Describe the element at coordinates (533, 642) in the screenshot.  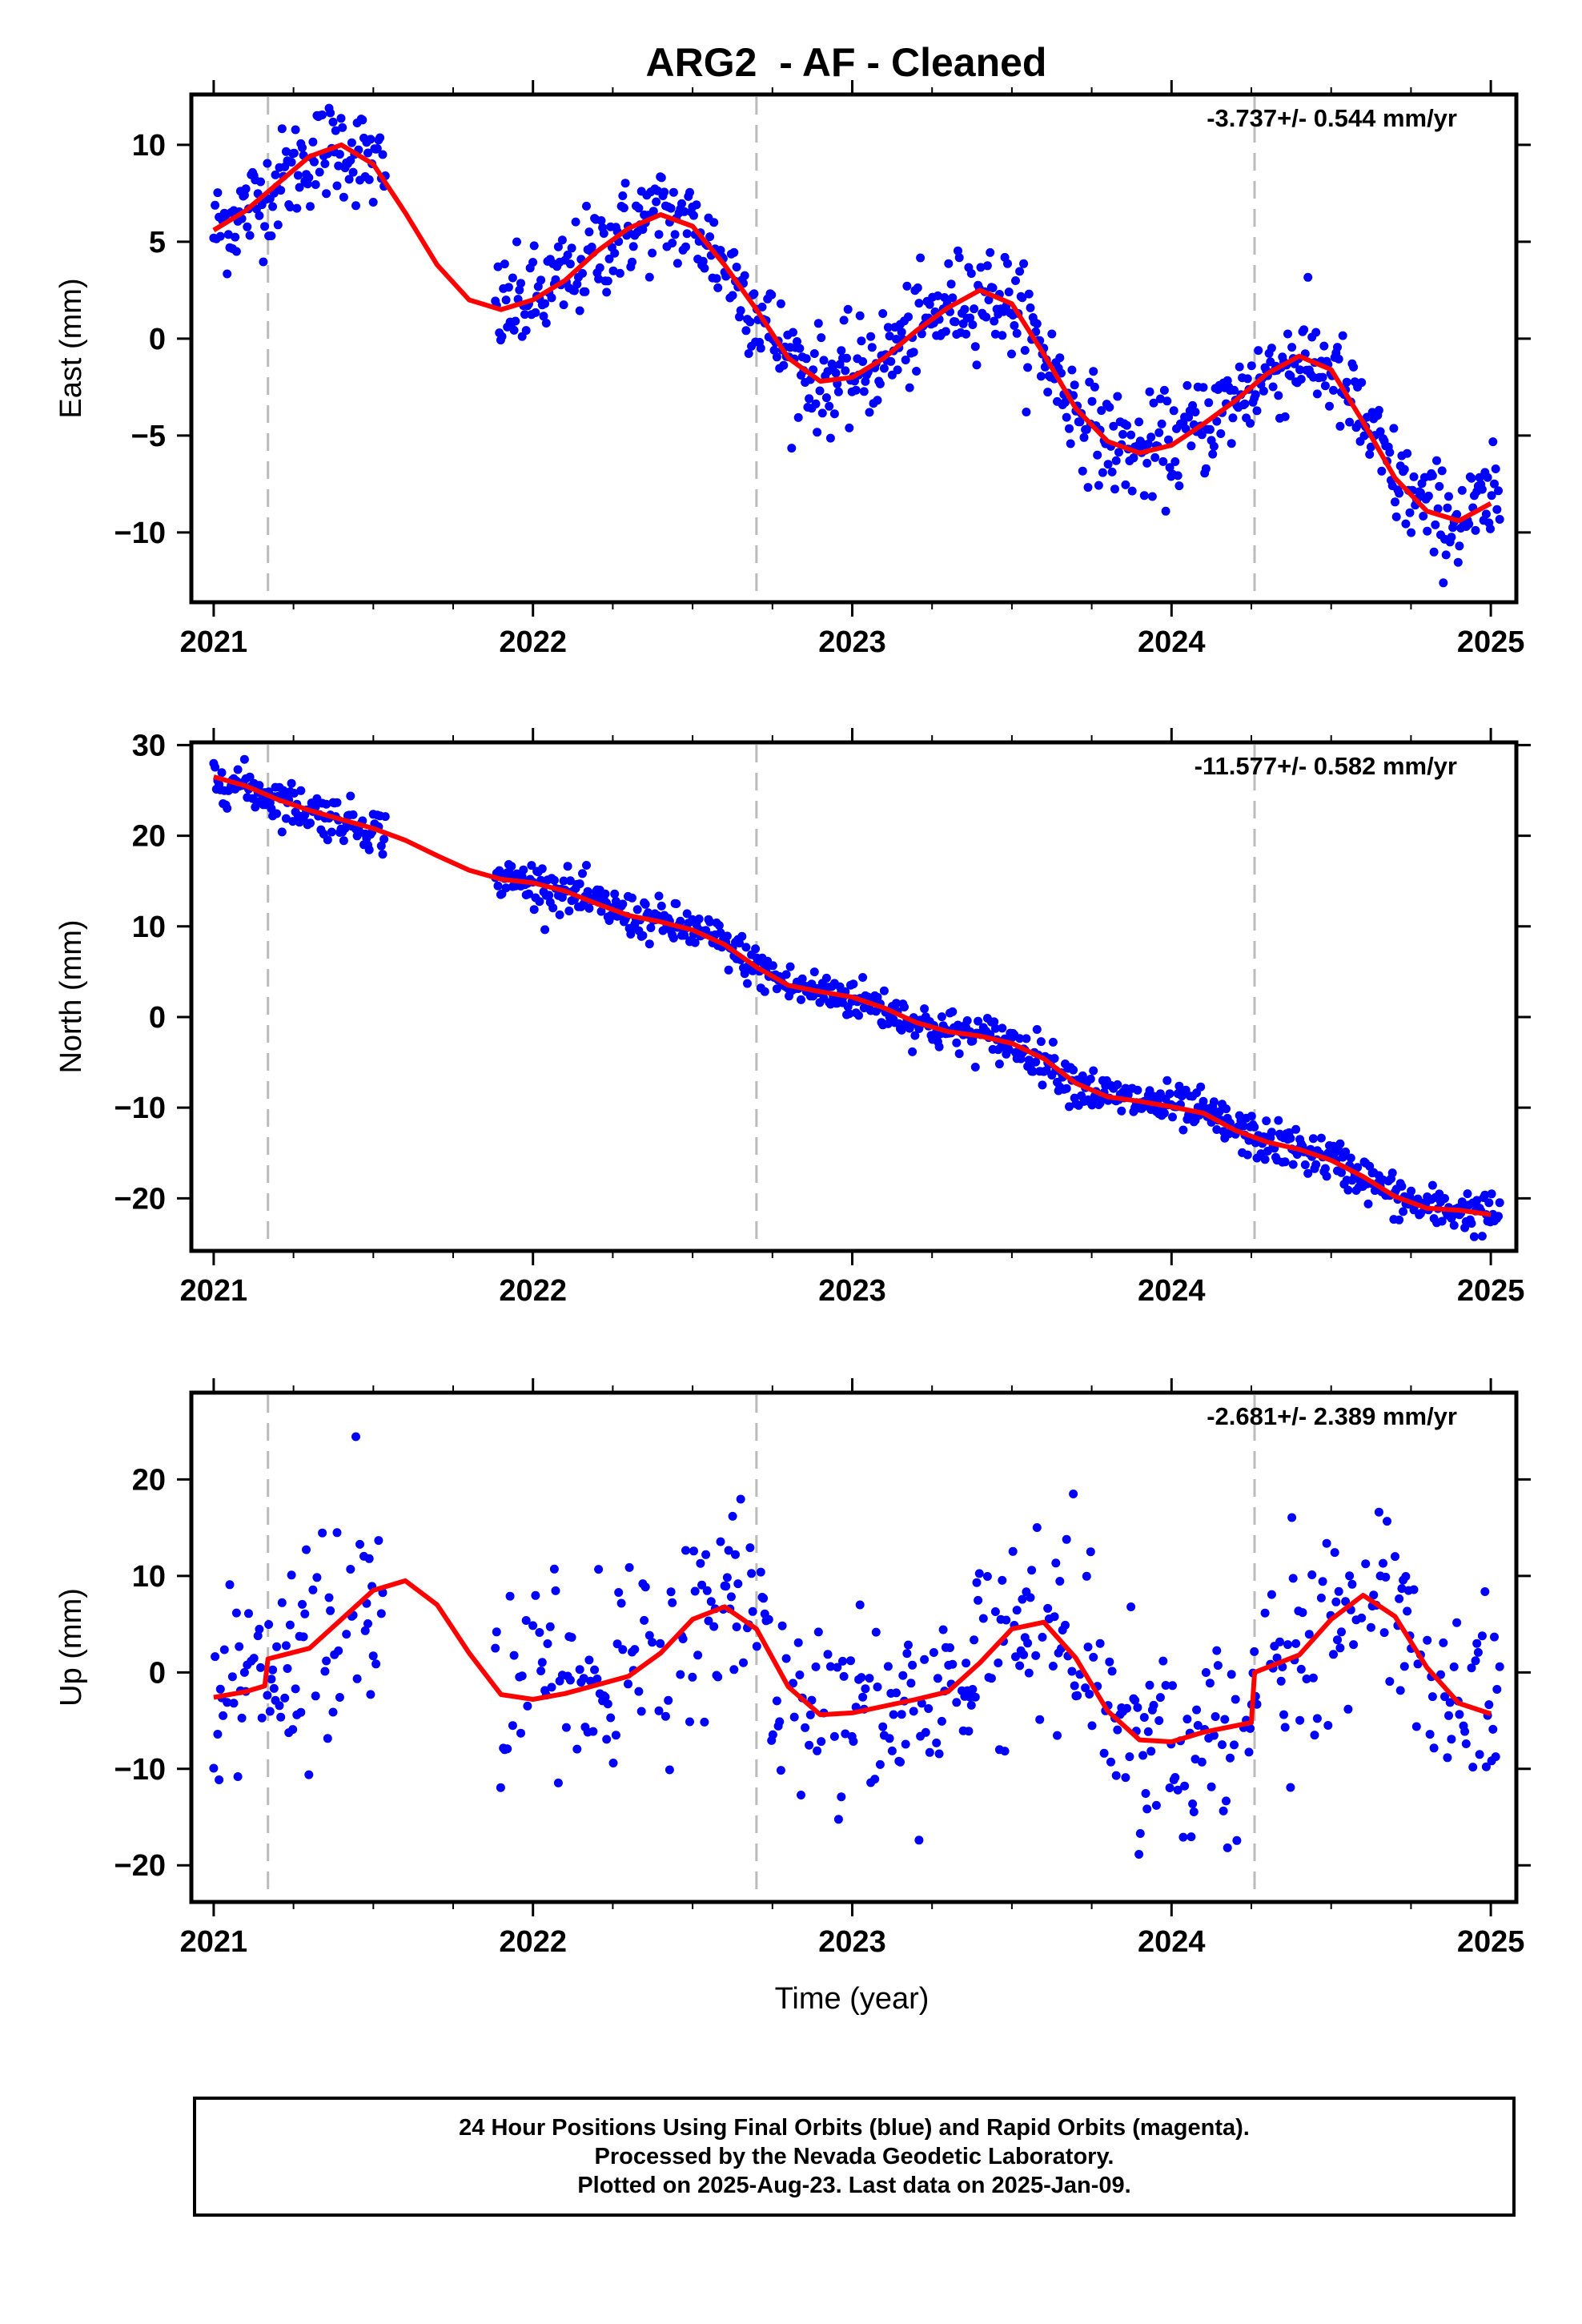
I see `east-x-tick-label-1: 2022` at that location.